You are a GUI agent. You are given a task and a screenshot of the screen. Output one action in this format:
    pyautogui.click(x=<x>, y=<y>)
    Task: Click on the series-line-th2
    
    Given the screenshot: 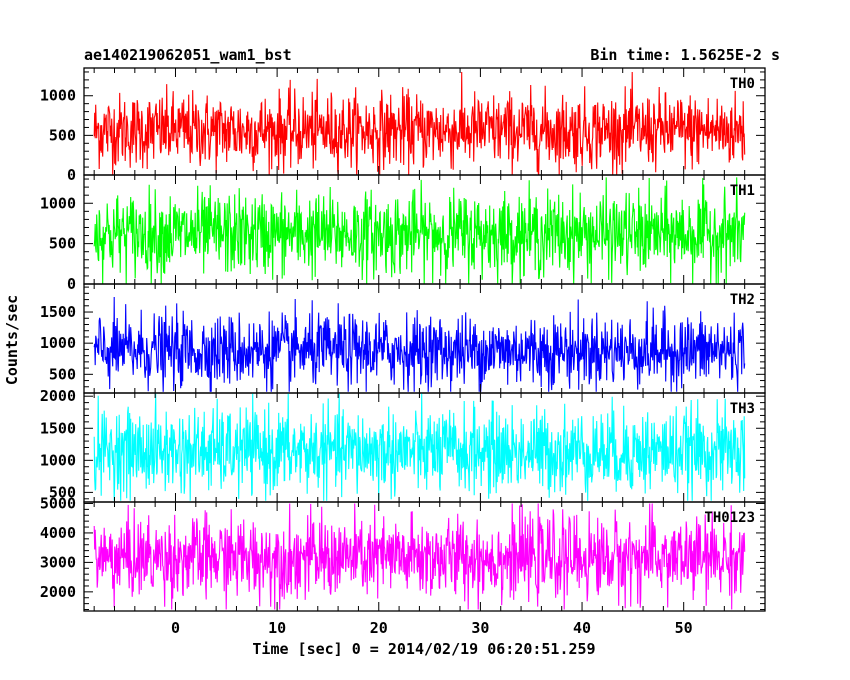 What is the action you would take?
    pyautogui.click(x=419, y=344)
    